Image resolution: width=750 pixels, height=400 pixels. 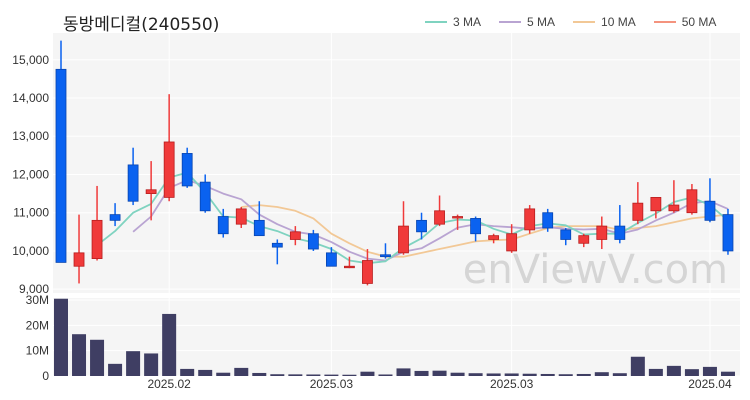 What do you see at coordinates (436, 22) in the screenshot?
I see `legend-swatch-3ma` at bounding box center [436, 22].